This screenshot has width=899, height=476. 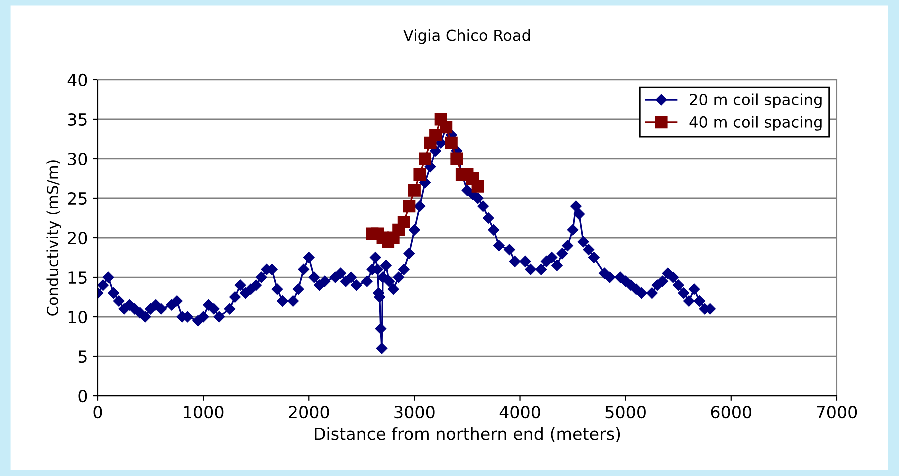 I want to click on x-tick-label: 3000, so click(x=414, y=412).